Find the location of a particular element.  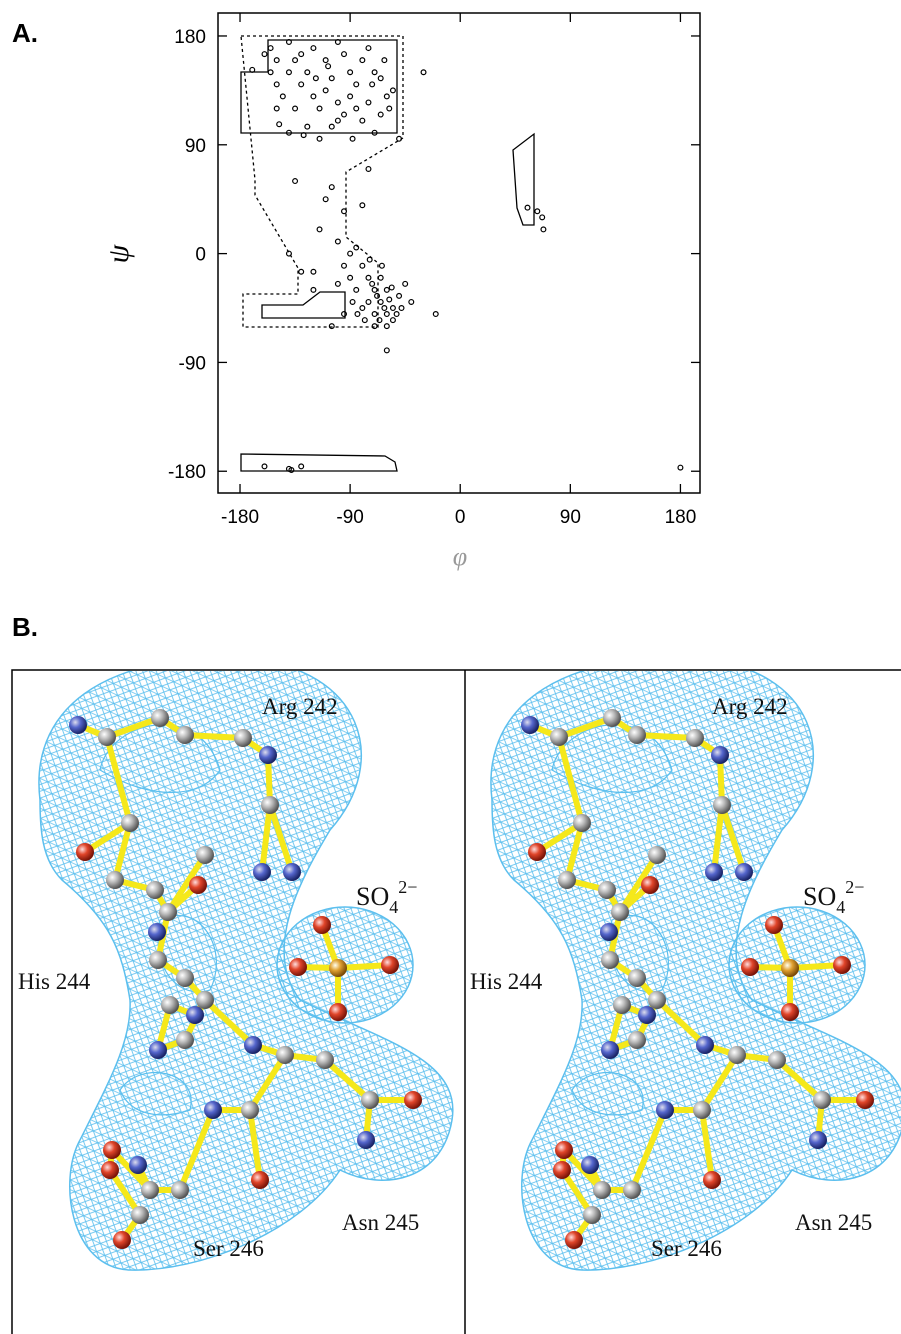

y-axis-label: ψ is located at coordinates (118, 253).